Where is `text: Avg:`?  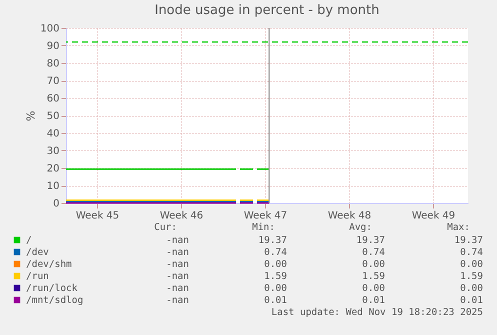
text: Avg: is located at coordinates (360, 227).